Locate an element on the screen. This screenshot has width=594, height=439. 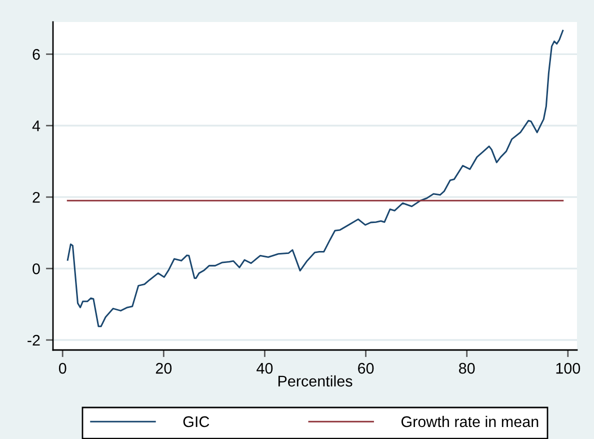
y-tick-label: -2 is located at coordinates (34, 340).